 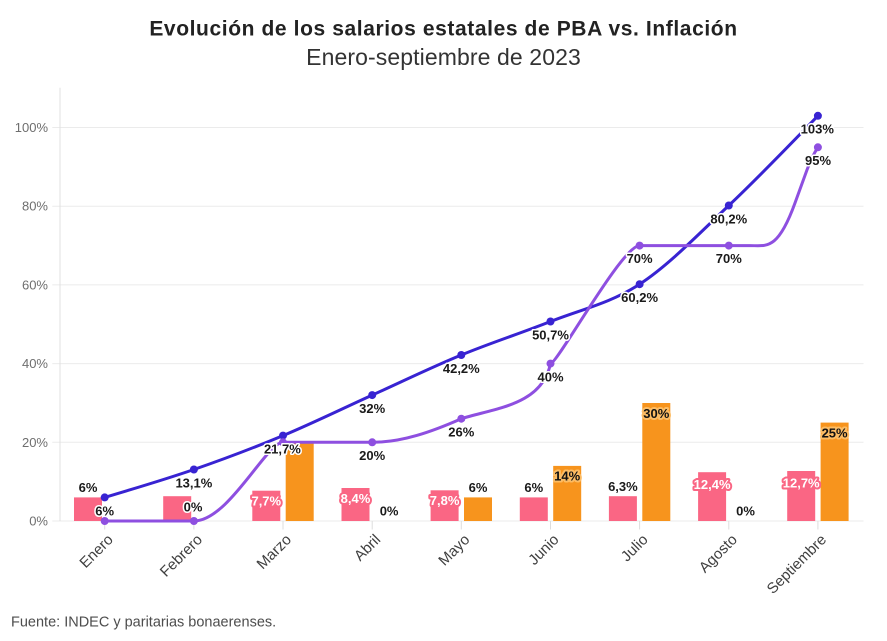 I want to click on svg-text: 8,4%, so click(x=356, y=498).